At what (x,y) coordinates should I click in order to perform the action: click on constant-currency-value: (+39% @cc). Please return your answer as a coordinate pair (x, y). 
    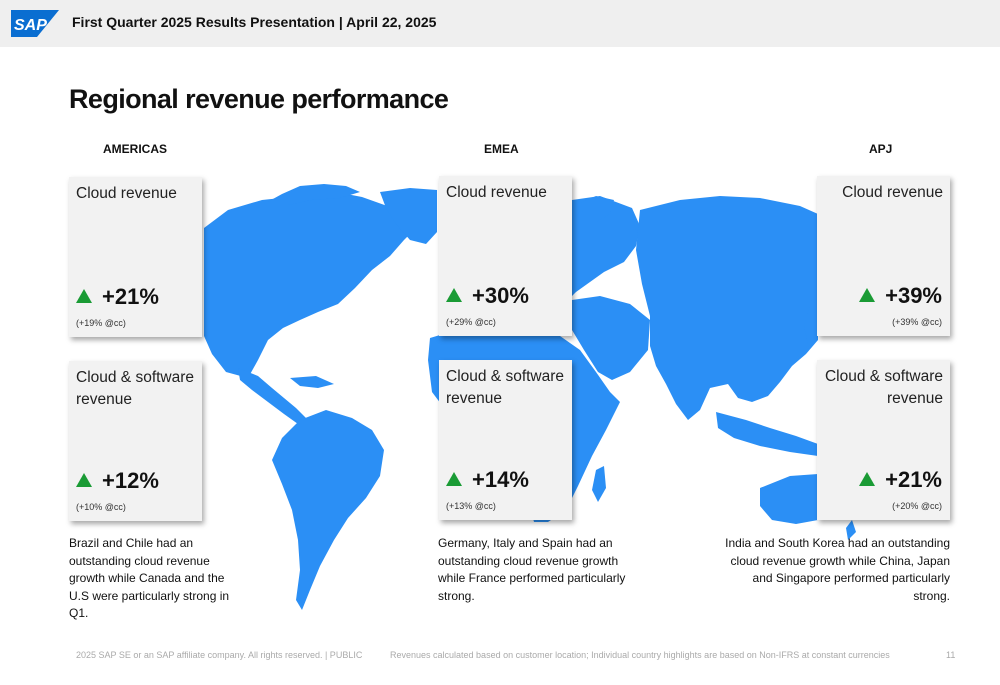
    Looking at the image, I should click on (917, 322).